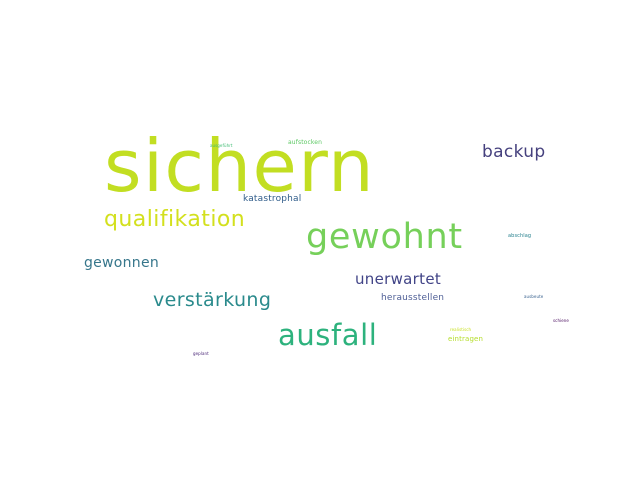 The height and width of the screenshot is (480, 640). What do you see at coordinates (561, 320) in the screenshot?
I see `word-schiene: schiene` at bounding box center [561, 320].